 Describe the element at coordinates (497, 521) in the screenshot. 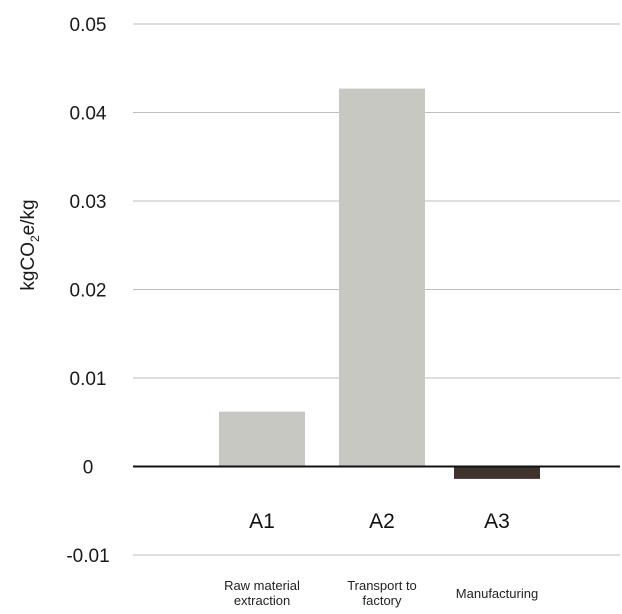

I see `category-code: A3` at that location.